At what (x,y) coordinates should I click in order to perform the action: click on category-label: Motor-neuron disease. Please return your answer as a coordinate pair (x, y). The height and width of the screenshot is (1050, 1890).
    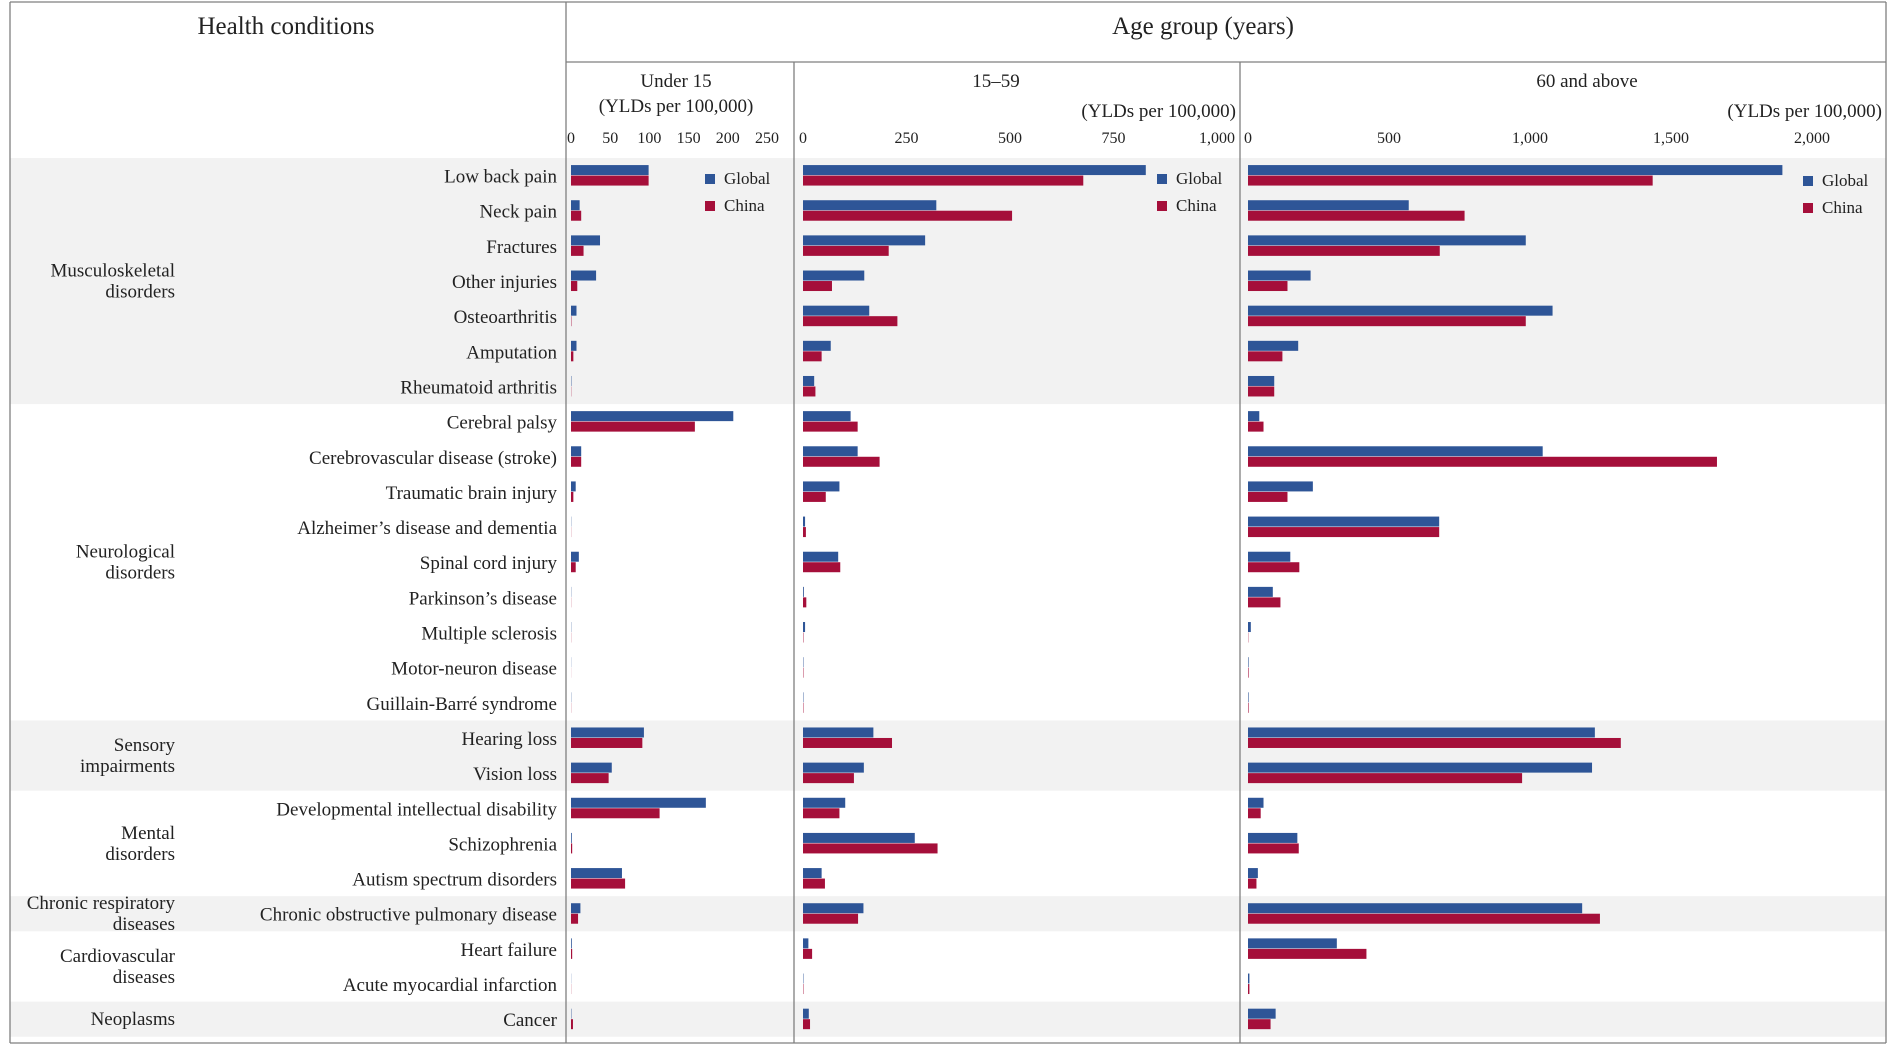
    Looking at the image, I should click on (474, 669).